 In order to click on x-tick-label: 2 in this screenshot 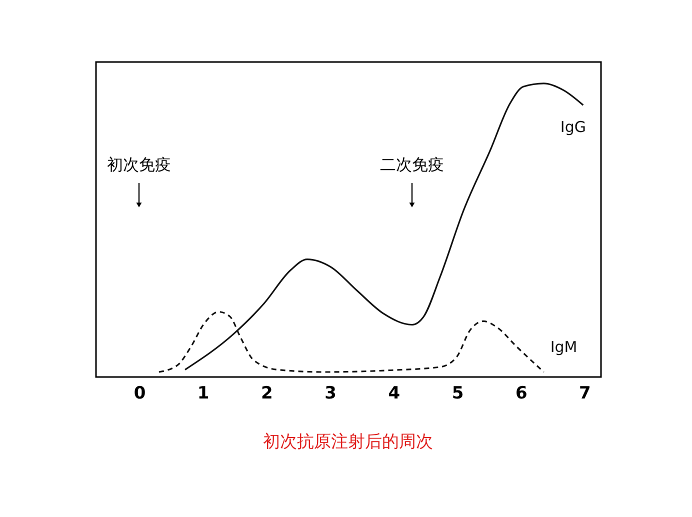, I will do `click(267, 394)`.